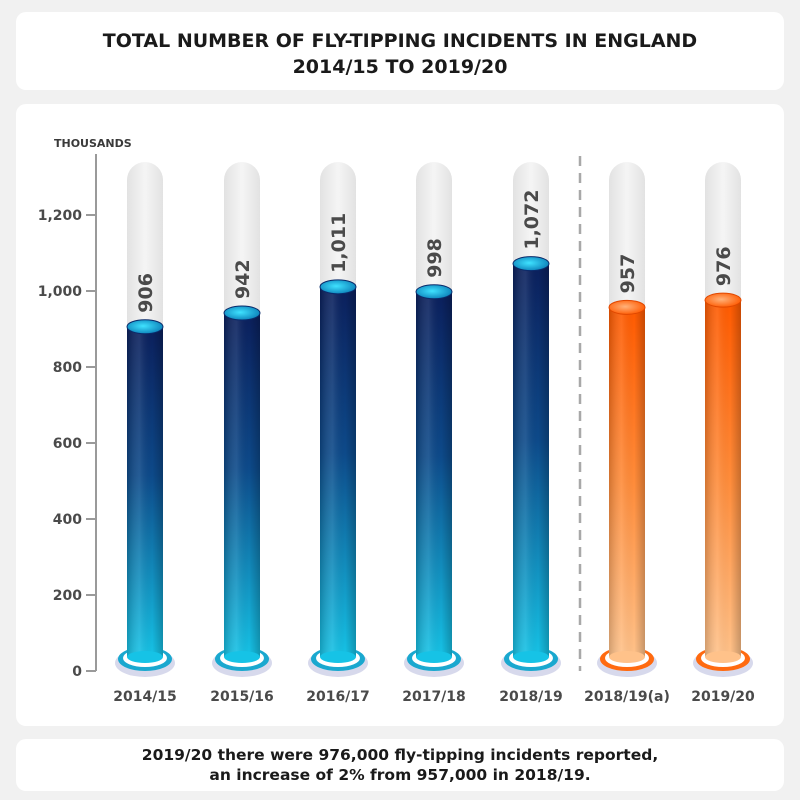 This screenshot has width=800, height=800. What do you see at coordinates (60, 292) in the screenshot?
I see `y-tick-label: 1,000` at bounding box center [60, 292].